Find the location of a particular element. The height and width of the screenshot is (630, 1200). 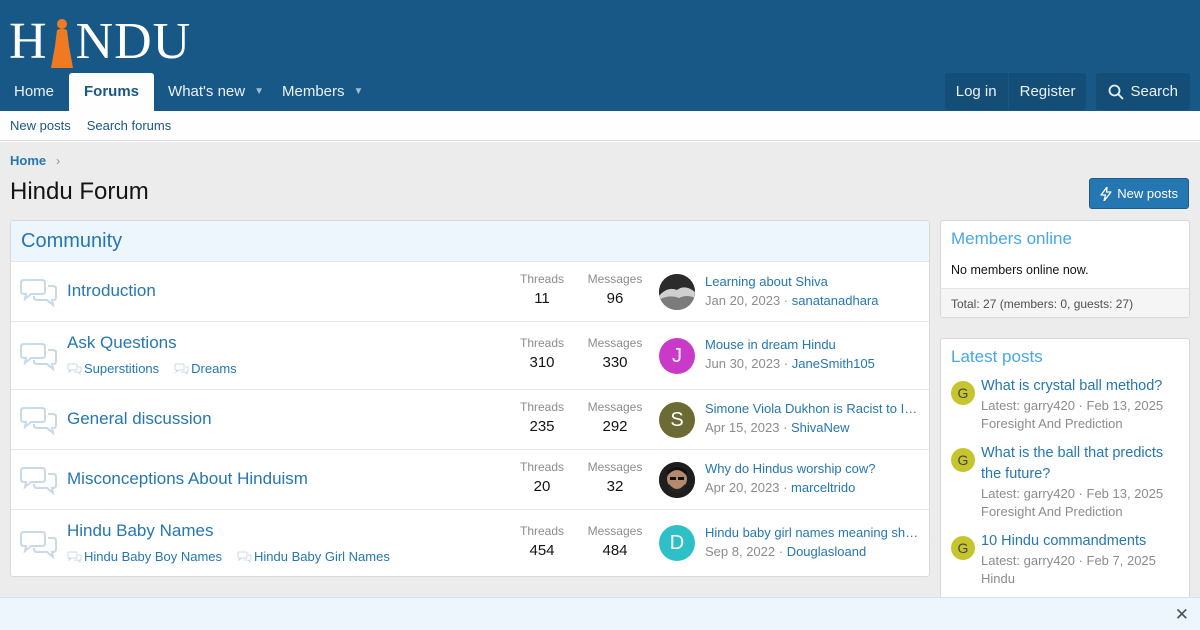

forum-title-ask-questions: Ask Questions is located at coordinates (122, 342).